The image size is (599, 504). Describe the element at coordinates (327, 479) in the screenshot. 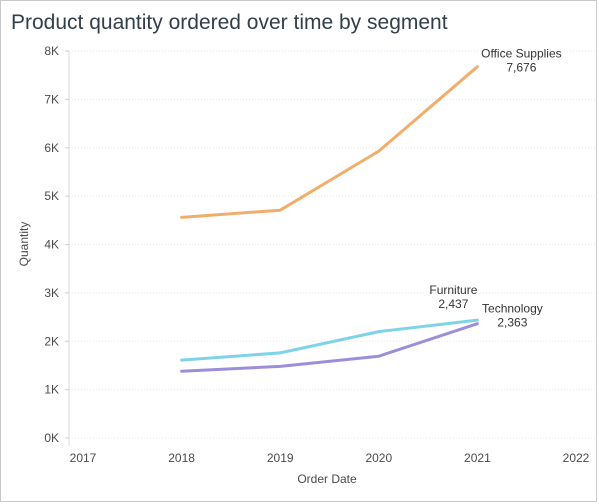

I see `x-axis-title: Order Date` at that location.